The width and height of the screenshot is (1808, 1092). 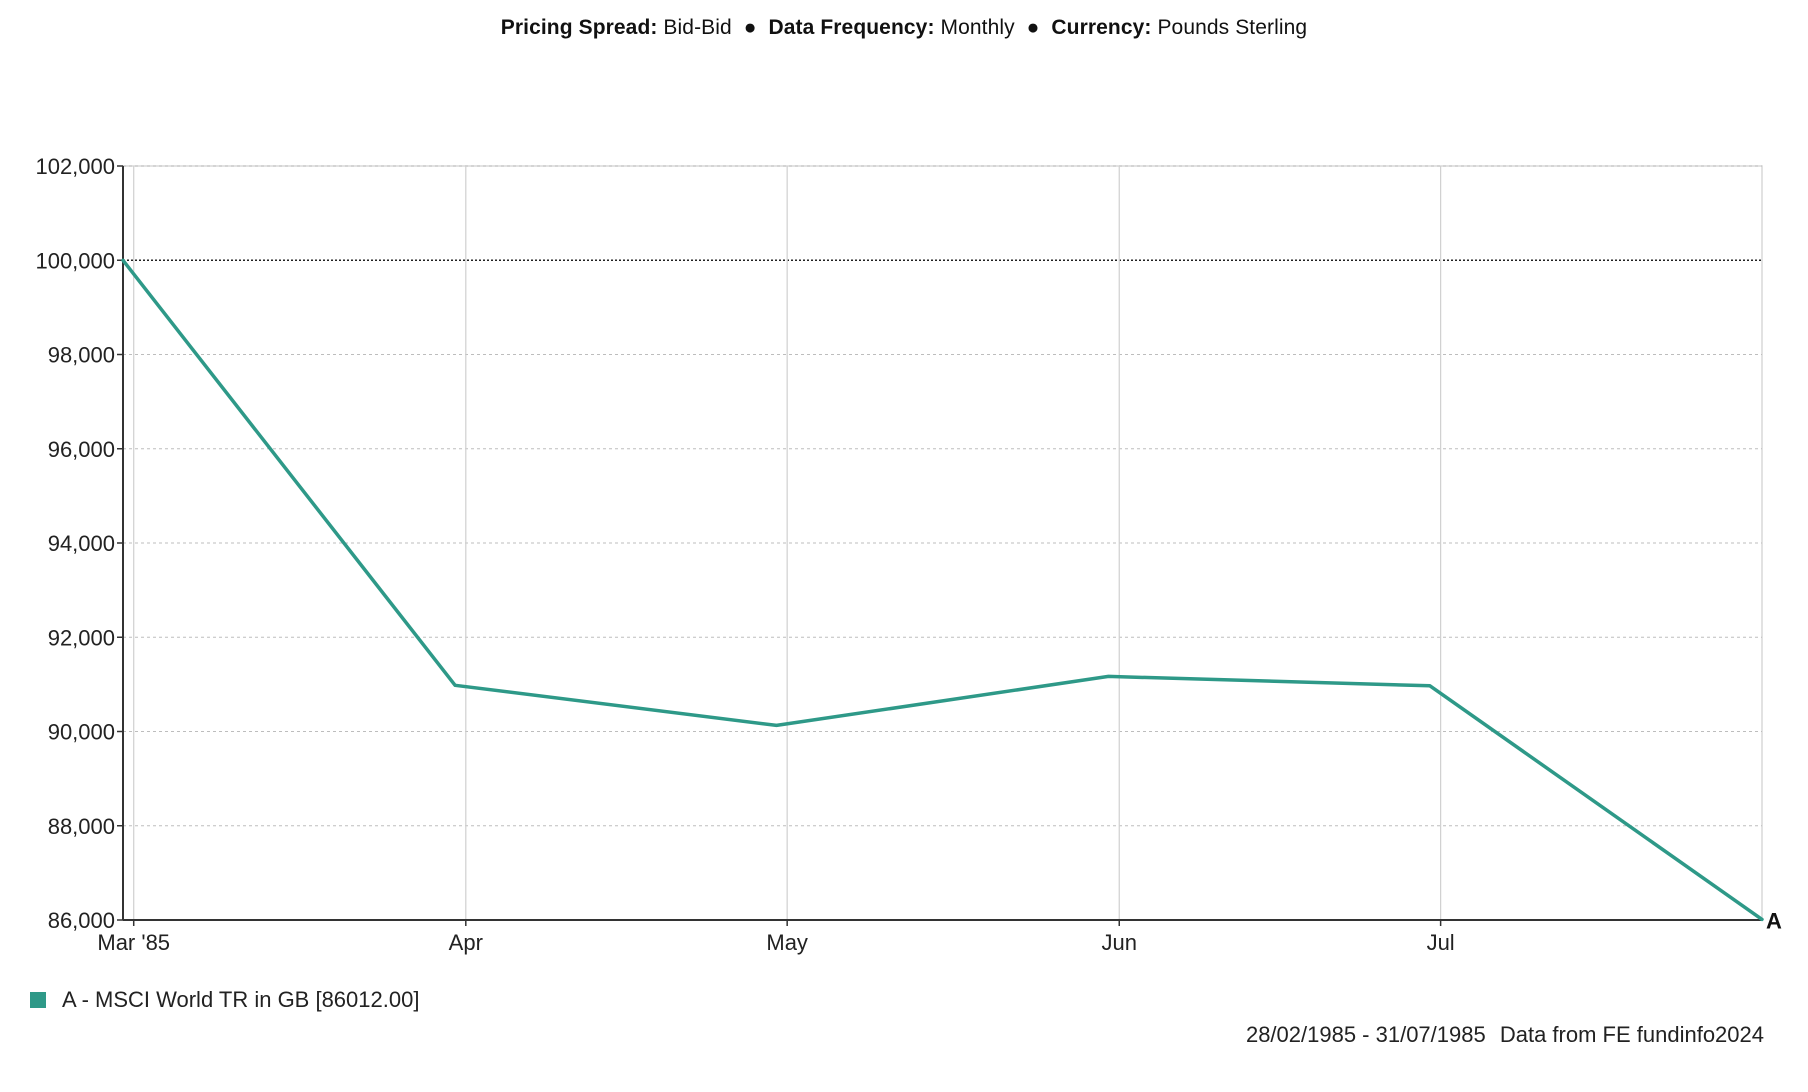 What do you see at coordinates (466, 942) in the screenshot?
I see `x-tick-label: Apr` at bounding box center [466, 942].